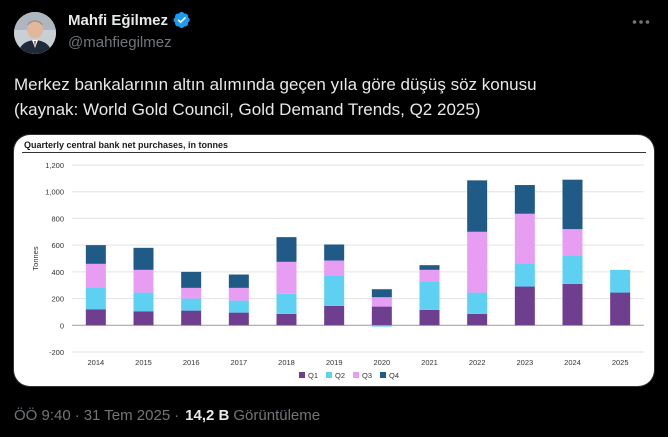  I want to click on x-tick-label: 2017, so click(238, 362).